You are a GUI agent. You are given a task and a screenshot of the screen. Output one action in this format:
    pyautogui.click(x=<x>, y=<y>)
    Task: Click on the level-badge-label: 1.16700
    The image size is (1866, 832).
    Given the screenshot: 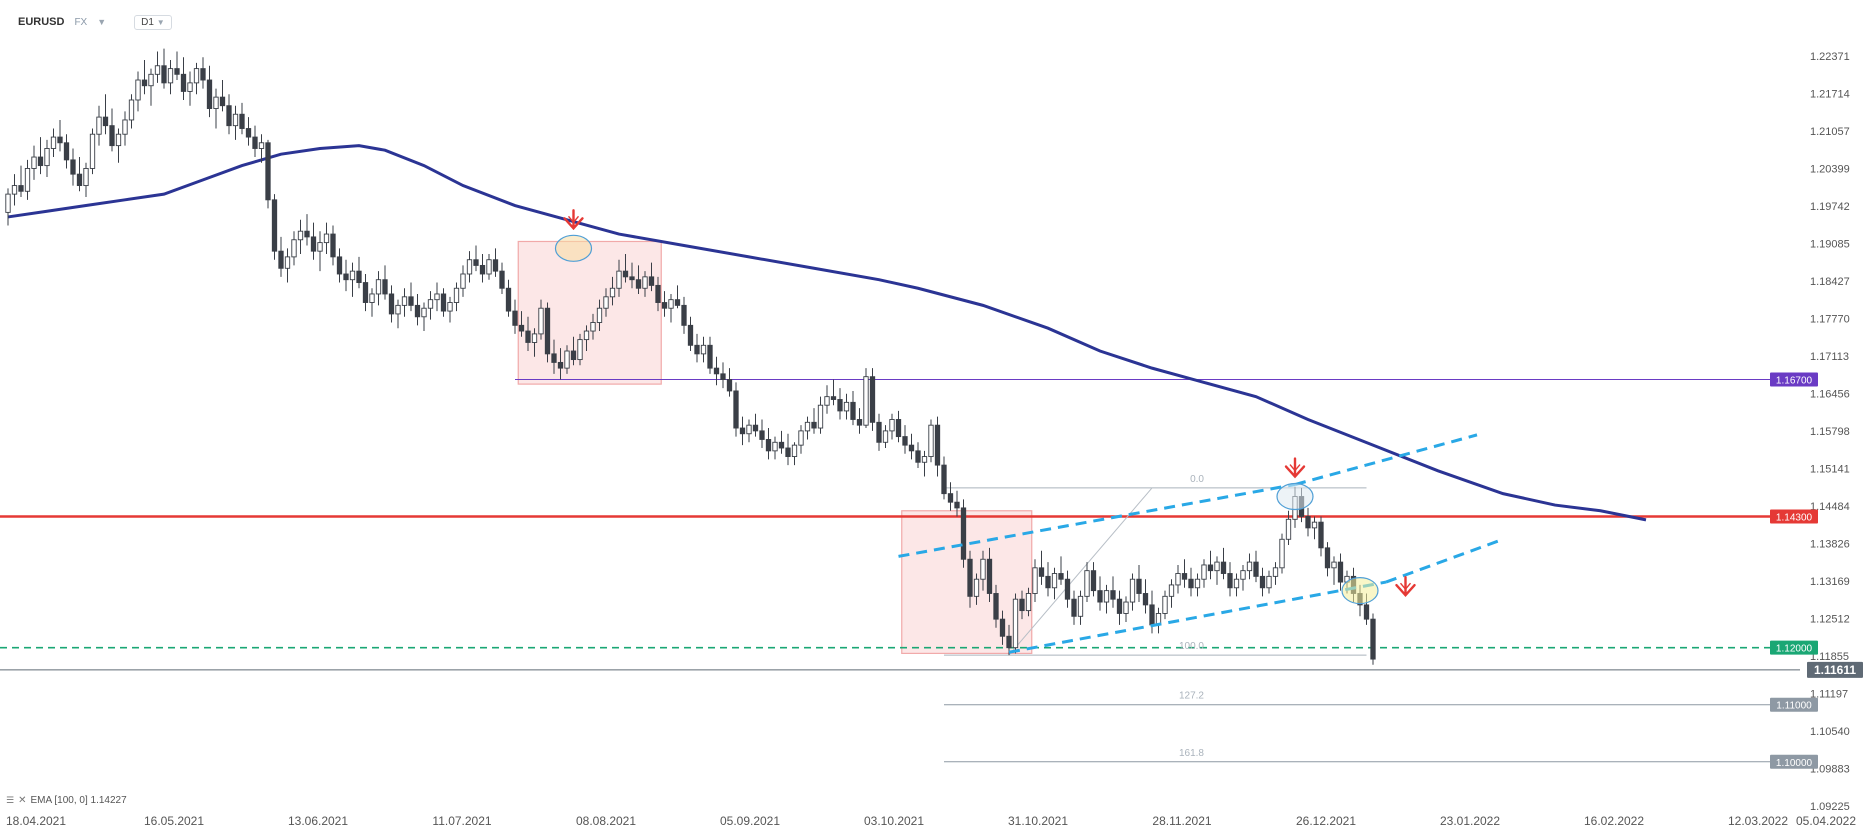 What is the action you would take?
    pyautogui.click(x=1794, y=381)
    